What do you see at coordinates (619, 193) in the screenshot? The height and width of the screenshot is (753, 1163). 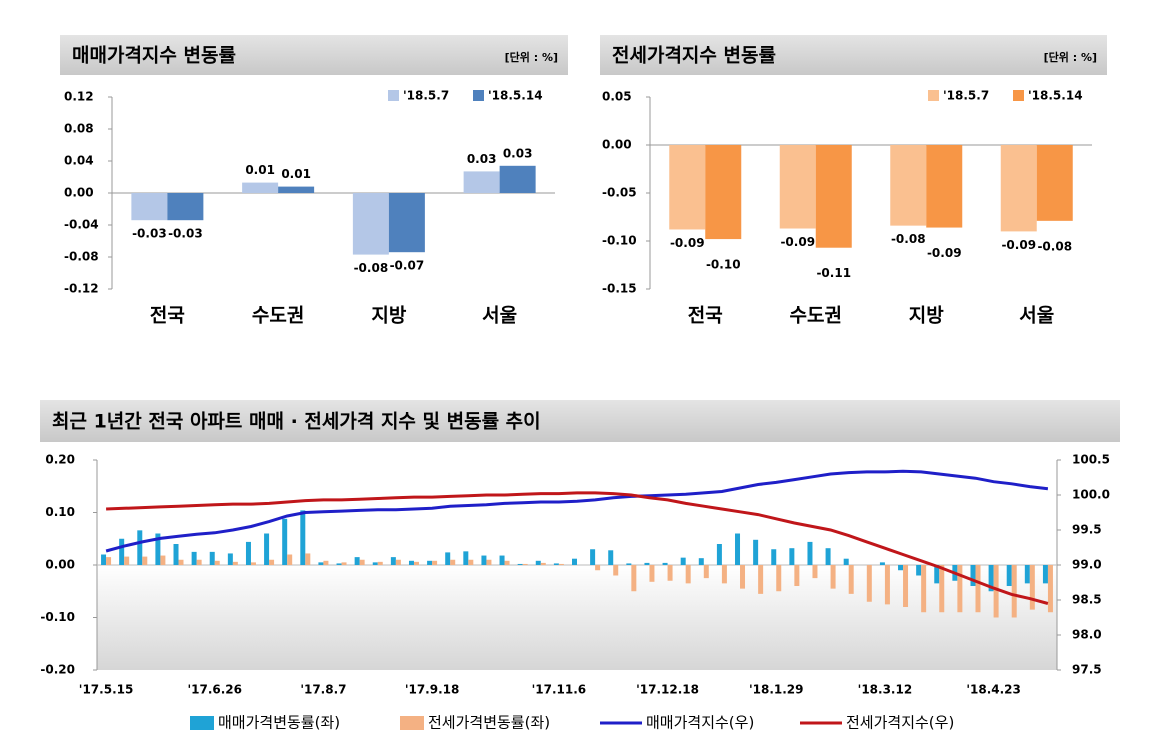 I see `y-tick-label: -0.05` at bounding box center [619, 193].